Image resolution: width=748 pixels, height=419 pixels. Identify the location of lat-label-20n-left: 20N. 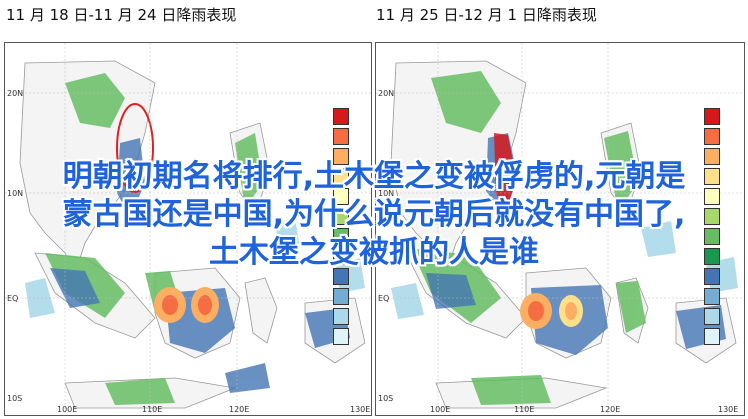
(15, 93).